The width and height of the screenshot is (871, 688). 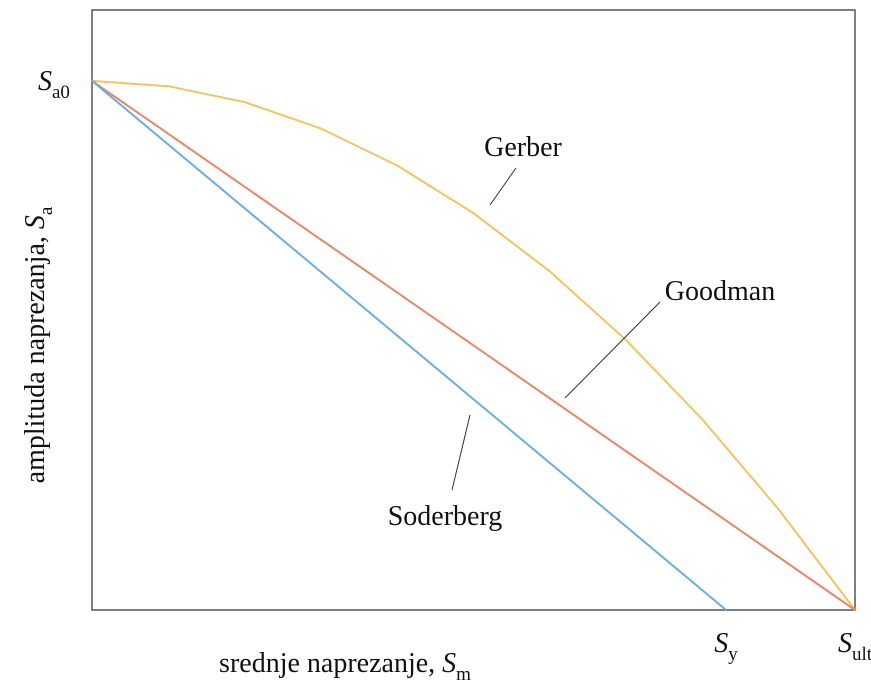 I want to click on x-axis-label: srednje naprezanje, Sm, so click(x=345, y=666).